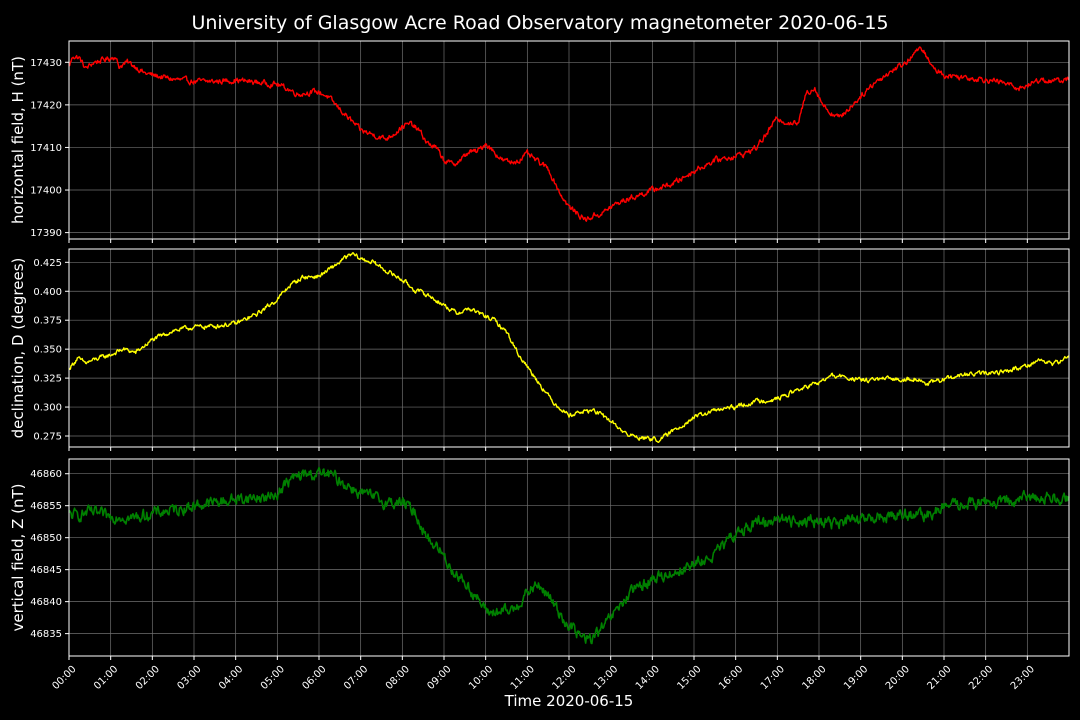 This screenshot has width=1080, height=720. I want to click on y-axis-label-d: declination, D (degrees), so click(18, 348).